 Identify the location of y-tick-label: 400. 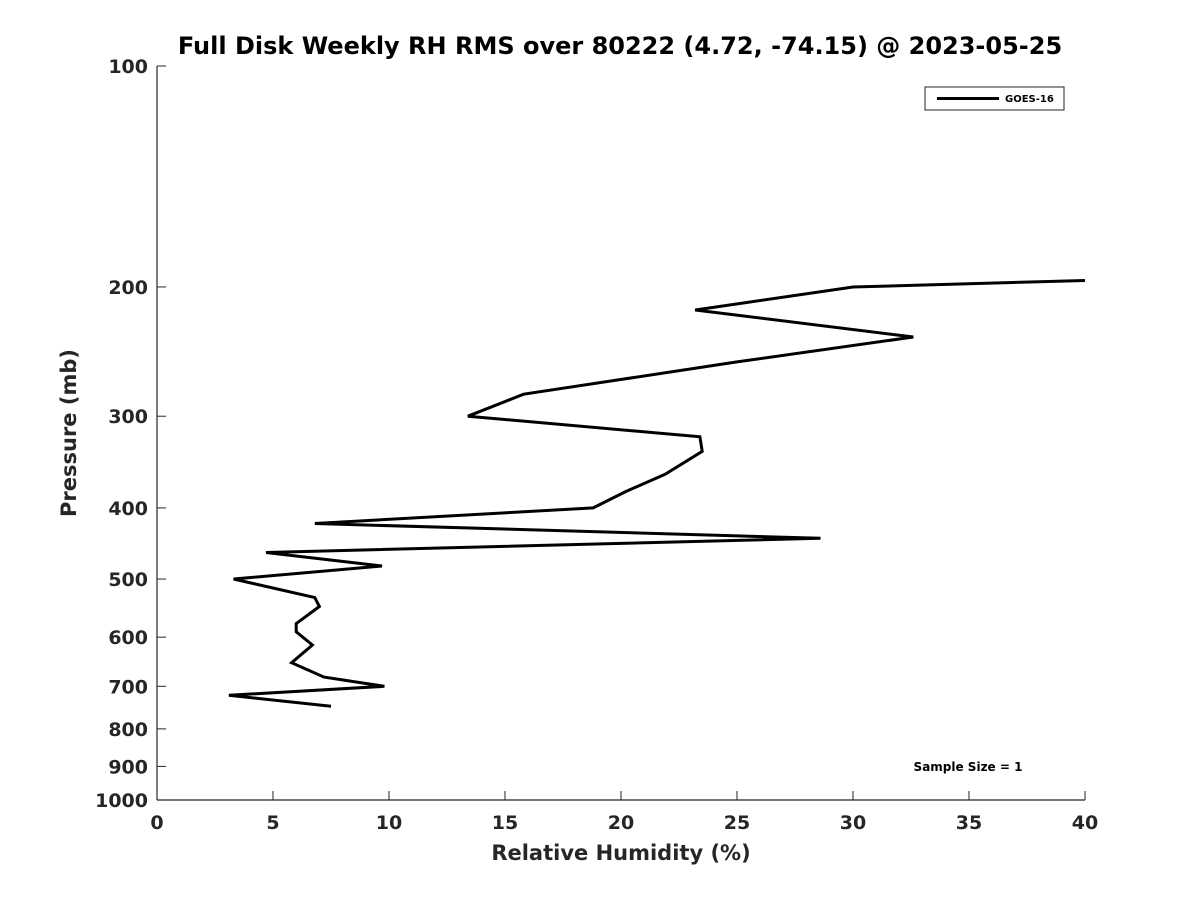
(128, 509).